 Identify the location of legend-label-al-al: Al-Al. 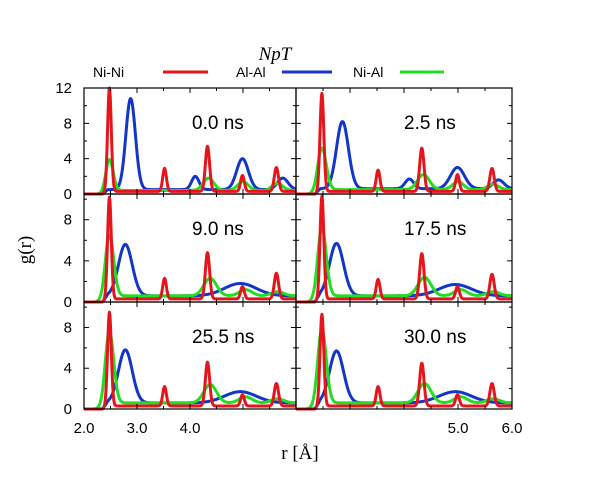
(251, 72).